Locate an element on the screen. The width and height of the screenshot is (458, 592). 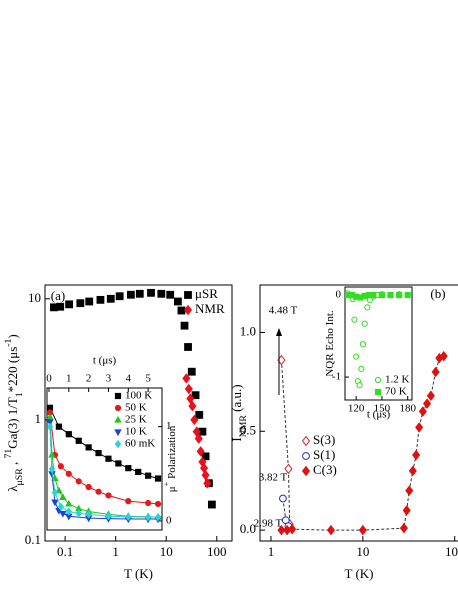
annotation: (b) is located at coordinates (437, 293).